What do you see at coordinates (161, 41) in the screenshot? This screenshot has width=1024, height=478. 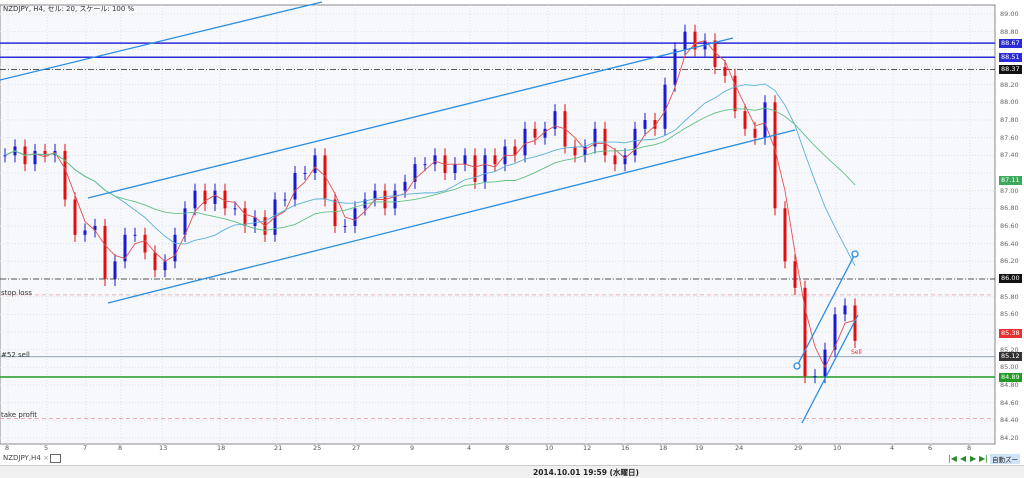 I see `trendline` at bounding box center [161, 41].